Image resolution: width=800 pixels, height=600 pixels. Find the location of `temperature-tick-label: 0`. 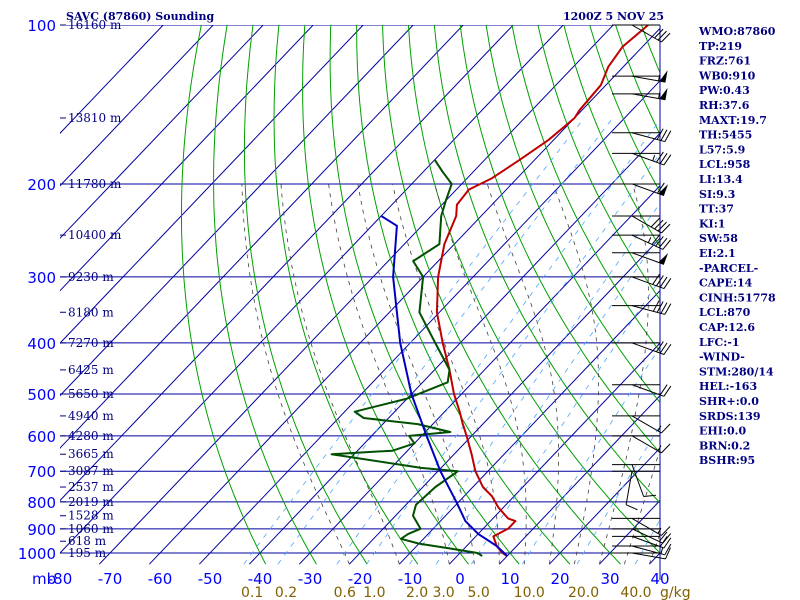

temperature-tick-label: 0 is located at coordinates (460, 579).